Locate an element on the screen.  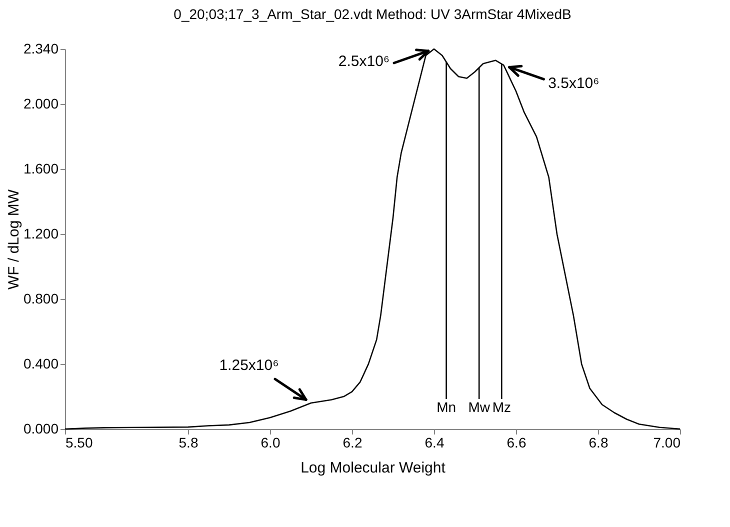
x-tick-label: 6.2 is located at coordinates (352, 442).